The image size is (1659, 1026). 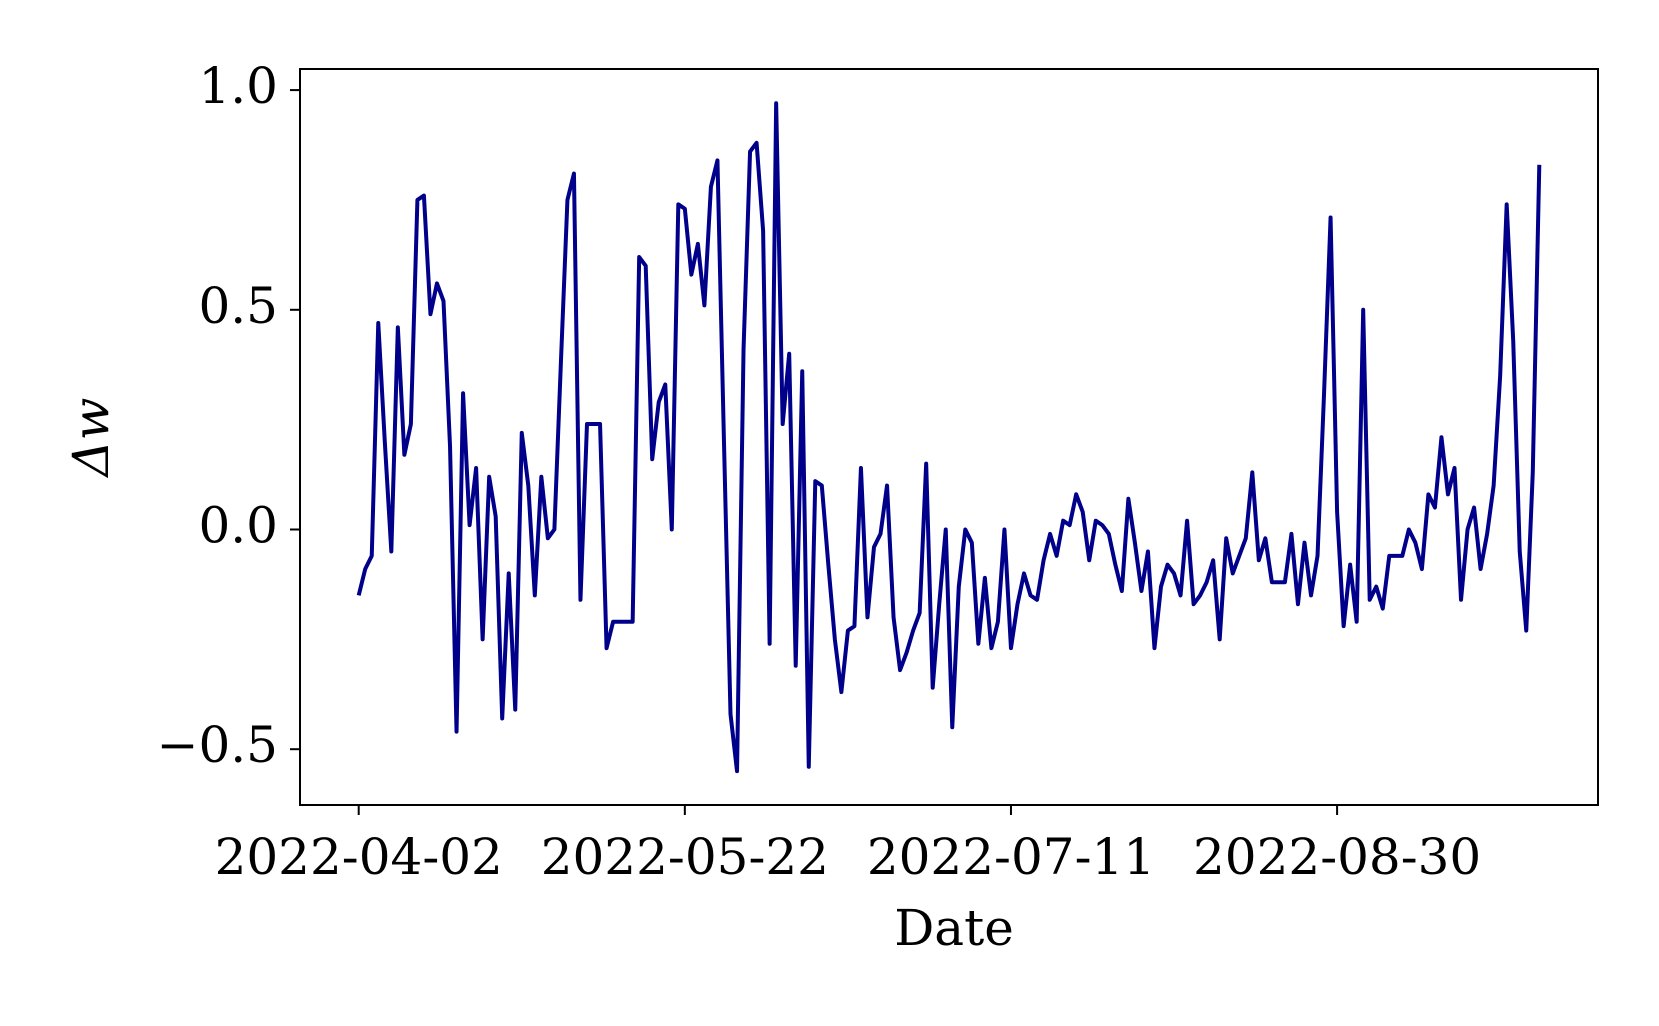 What do you see at coordinates (238, 306) in the screenshot?
I see `y-tick-label: 0.5` at bounding box center [238, 306].